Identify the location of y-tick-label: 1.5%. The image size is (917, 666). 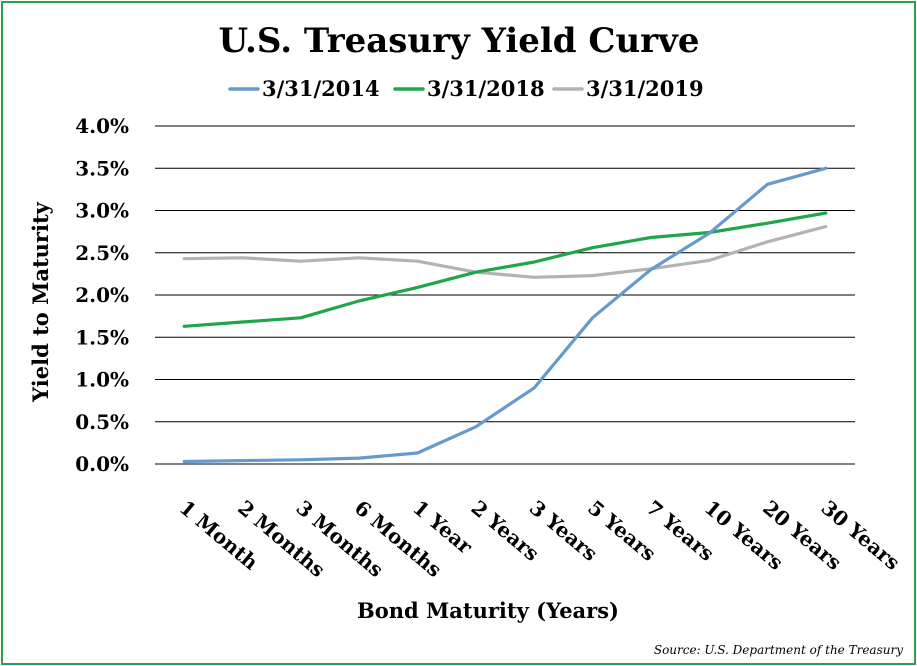
(102, 337).